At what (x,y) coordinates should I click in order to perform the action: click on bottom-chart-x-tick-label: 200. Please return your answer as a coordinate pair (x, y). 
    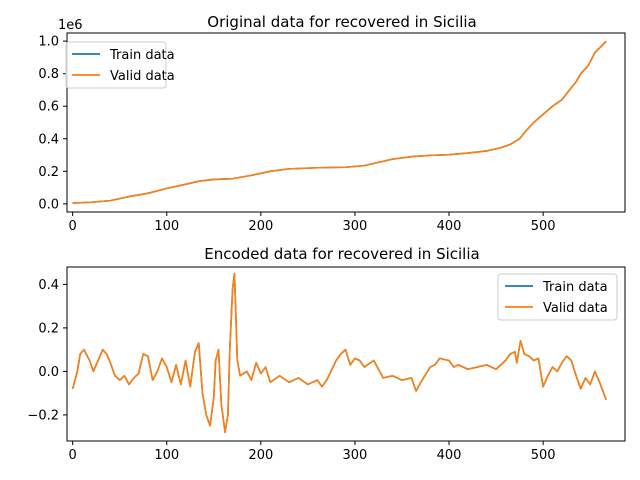
    Looking at the image, I should click on (260, 455).